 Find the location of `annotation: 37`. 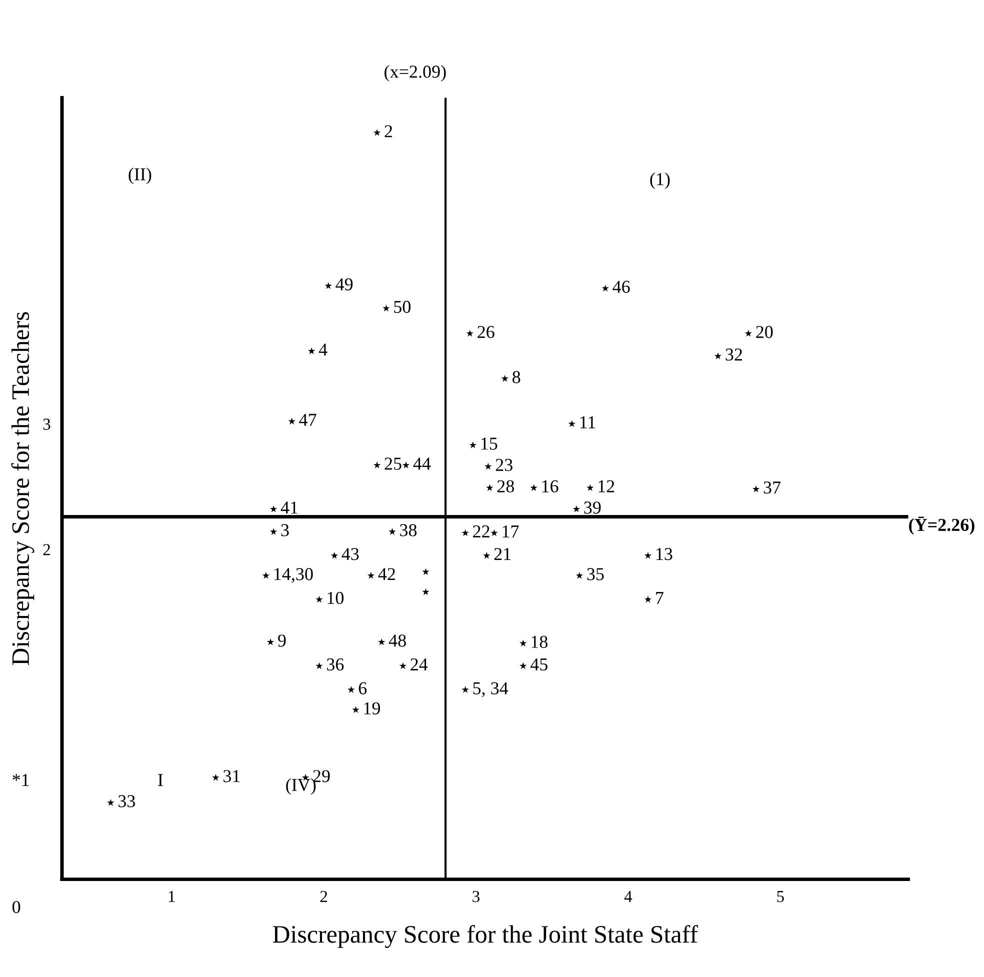

annotation: 37 is located at coordinates (772, 488).